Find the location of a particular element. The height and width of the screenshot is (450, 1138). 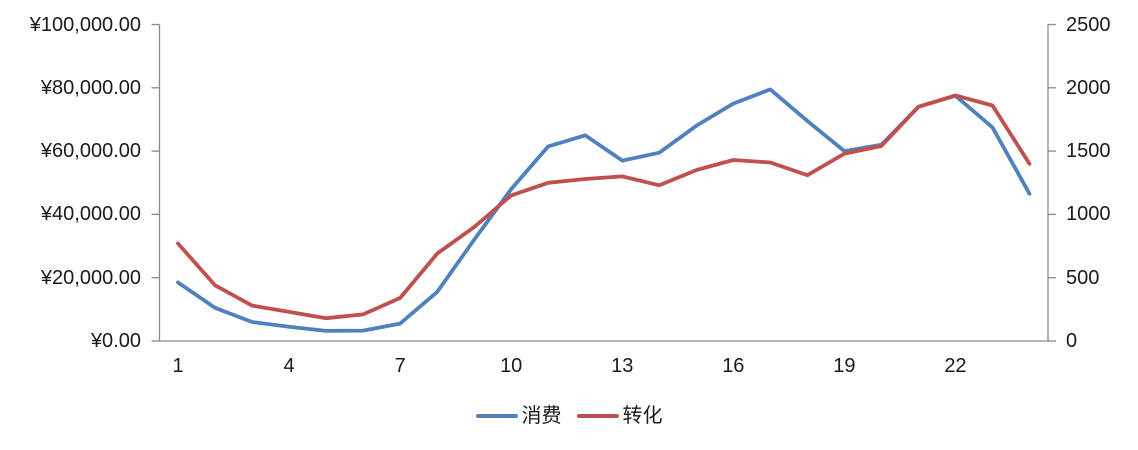

right-axis-tick-label: 1000 is located at coordinates (1088, 214).